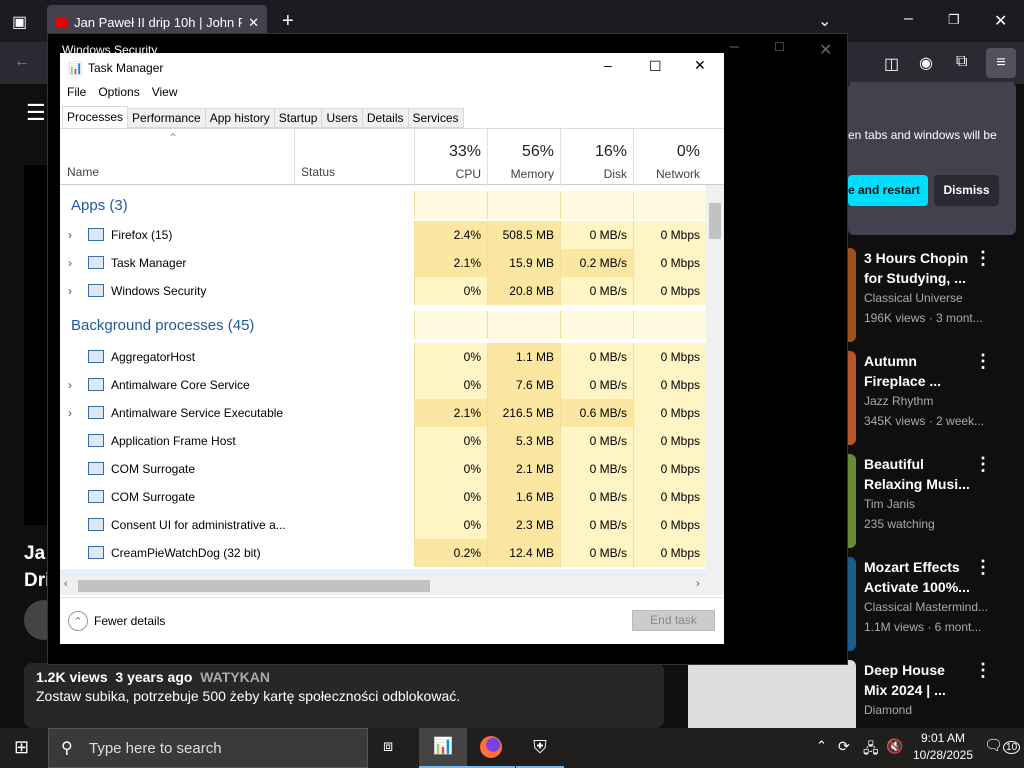  I want to click on horizontal-scrollbar: ‹ ›, so click(392, 586).